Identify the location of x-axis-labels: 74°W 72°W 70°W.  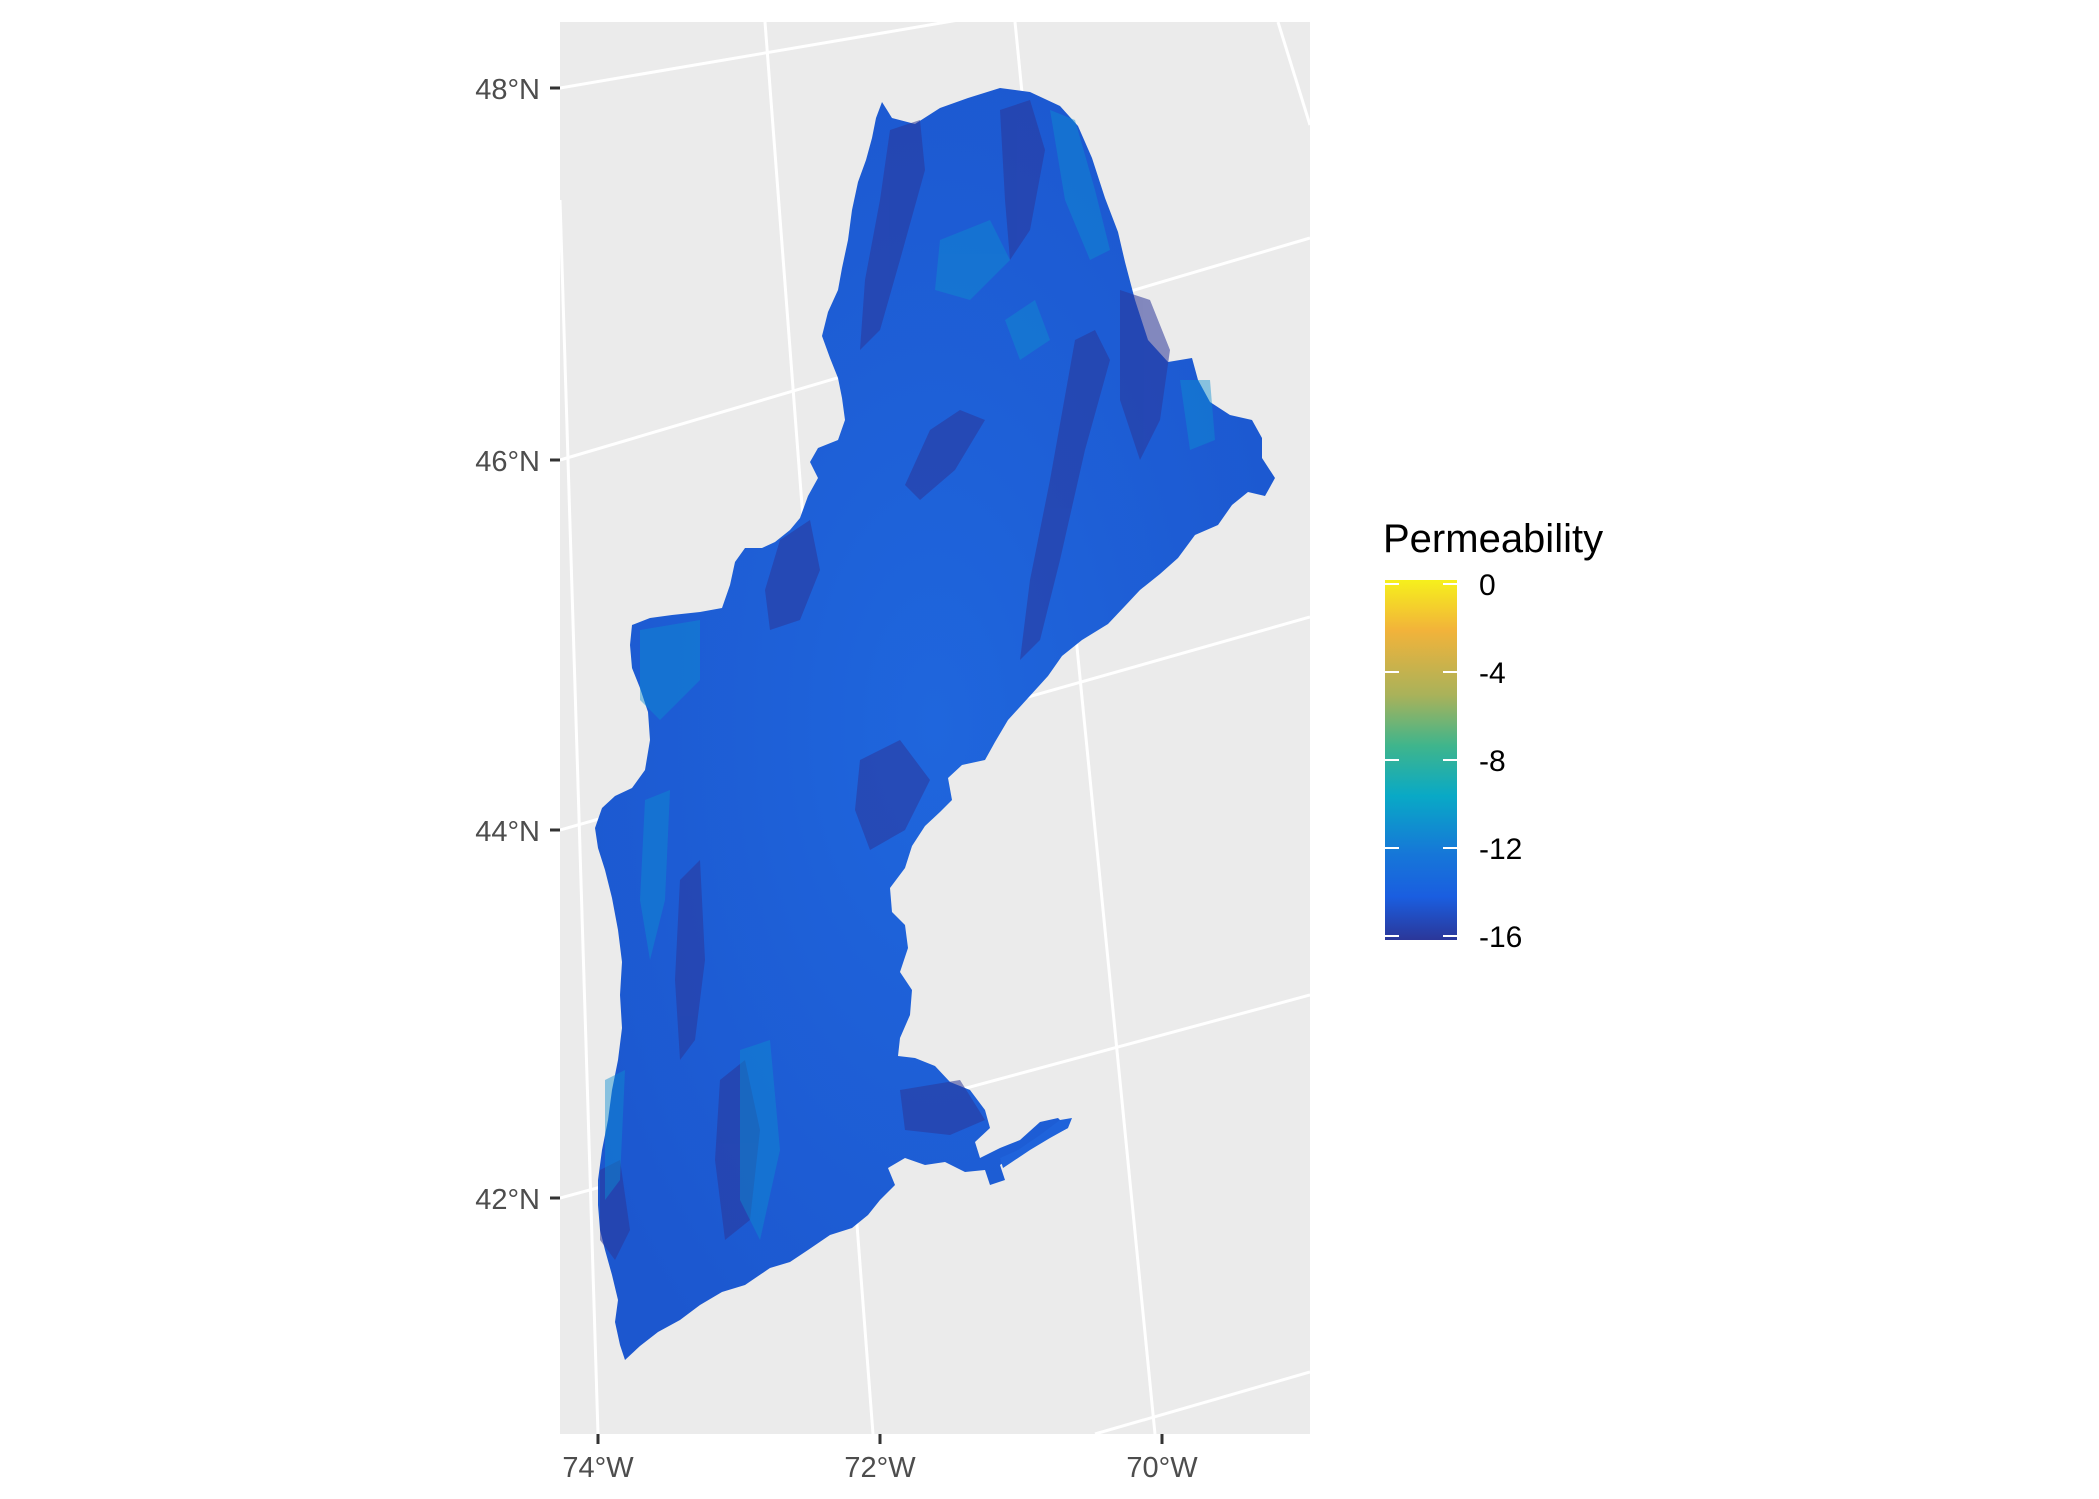
(880, 1468).